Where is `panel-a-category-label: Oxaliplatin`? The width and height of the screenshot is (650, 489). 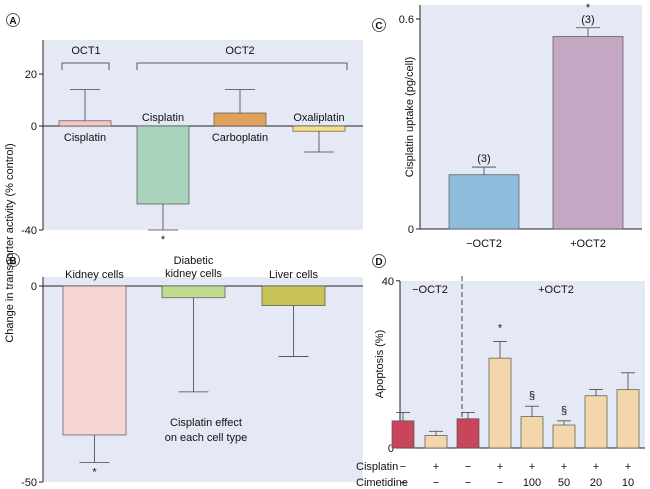
panel-a-category-label: Oxaliplatin is located at coordinates (318, 118).